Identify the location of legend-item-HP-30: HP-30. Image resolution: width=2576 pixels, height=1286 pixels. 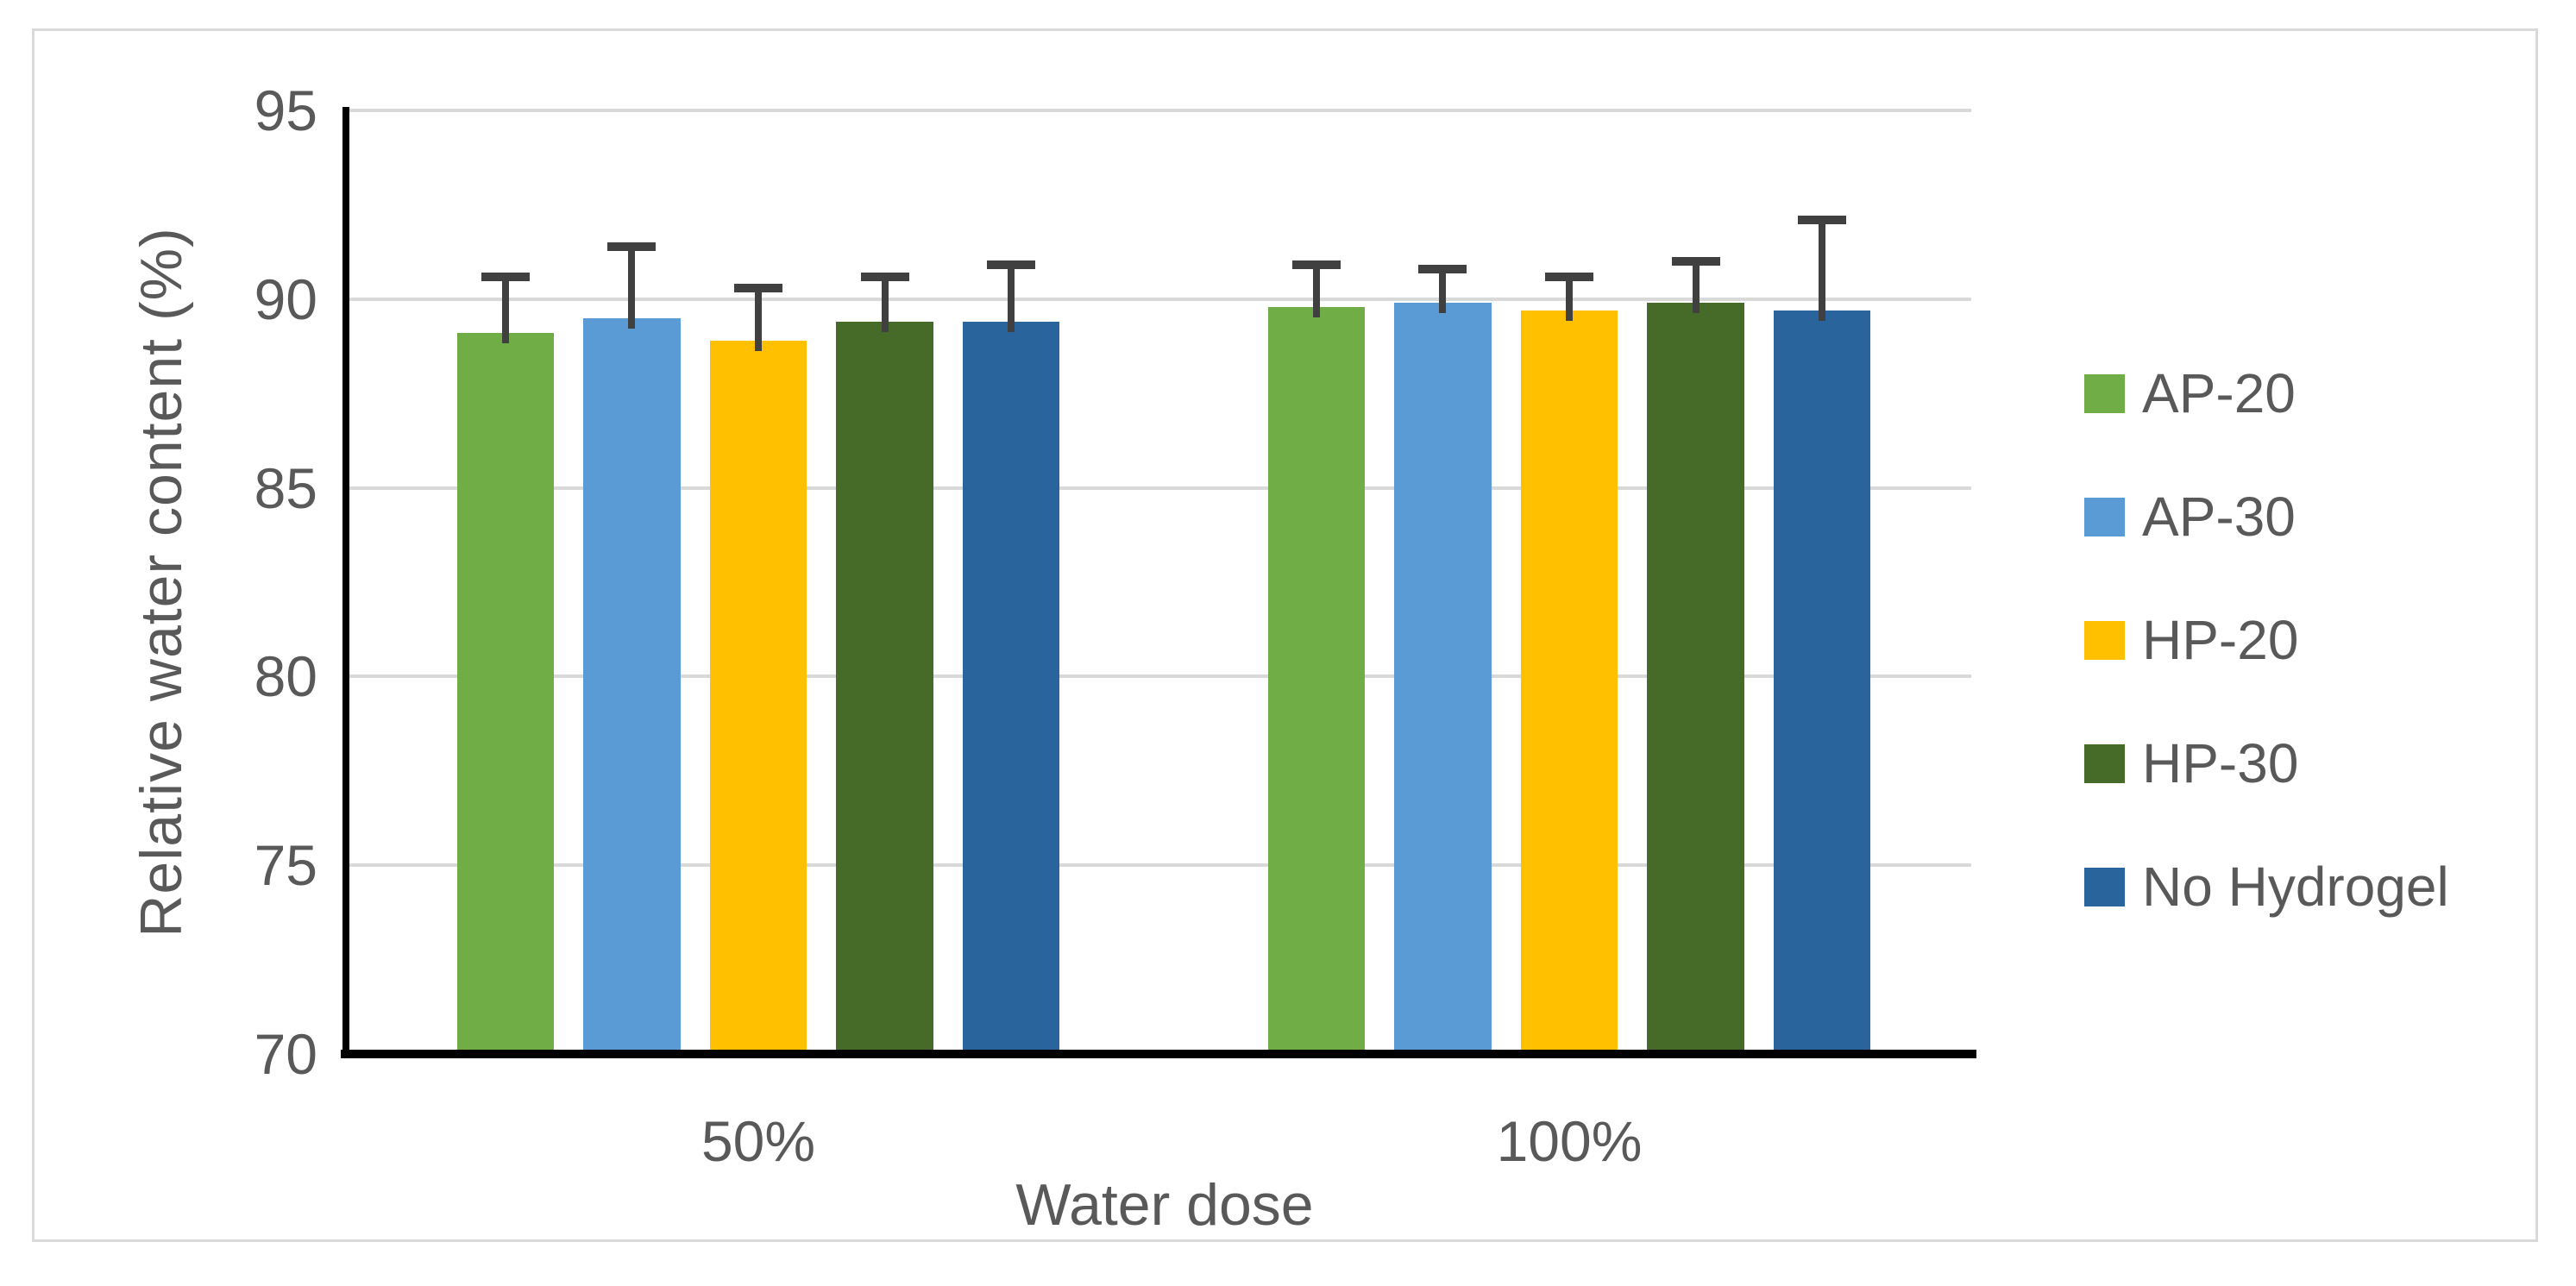
(2266, 763).